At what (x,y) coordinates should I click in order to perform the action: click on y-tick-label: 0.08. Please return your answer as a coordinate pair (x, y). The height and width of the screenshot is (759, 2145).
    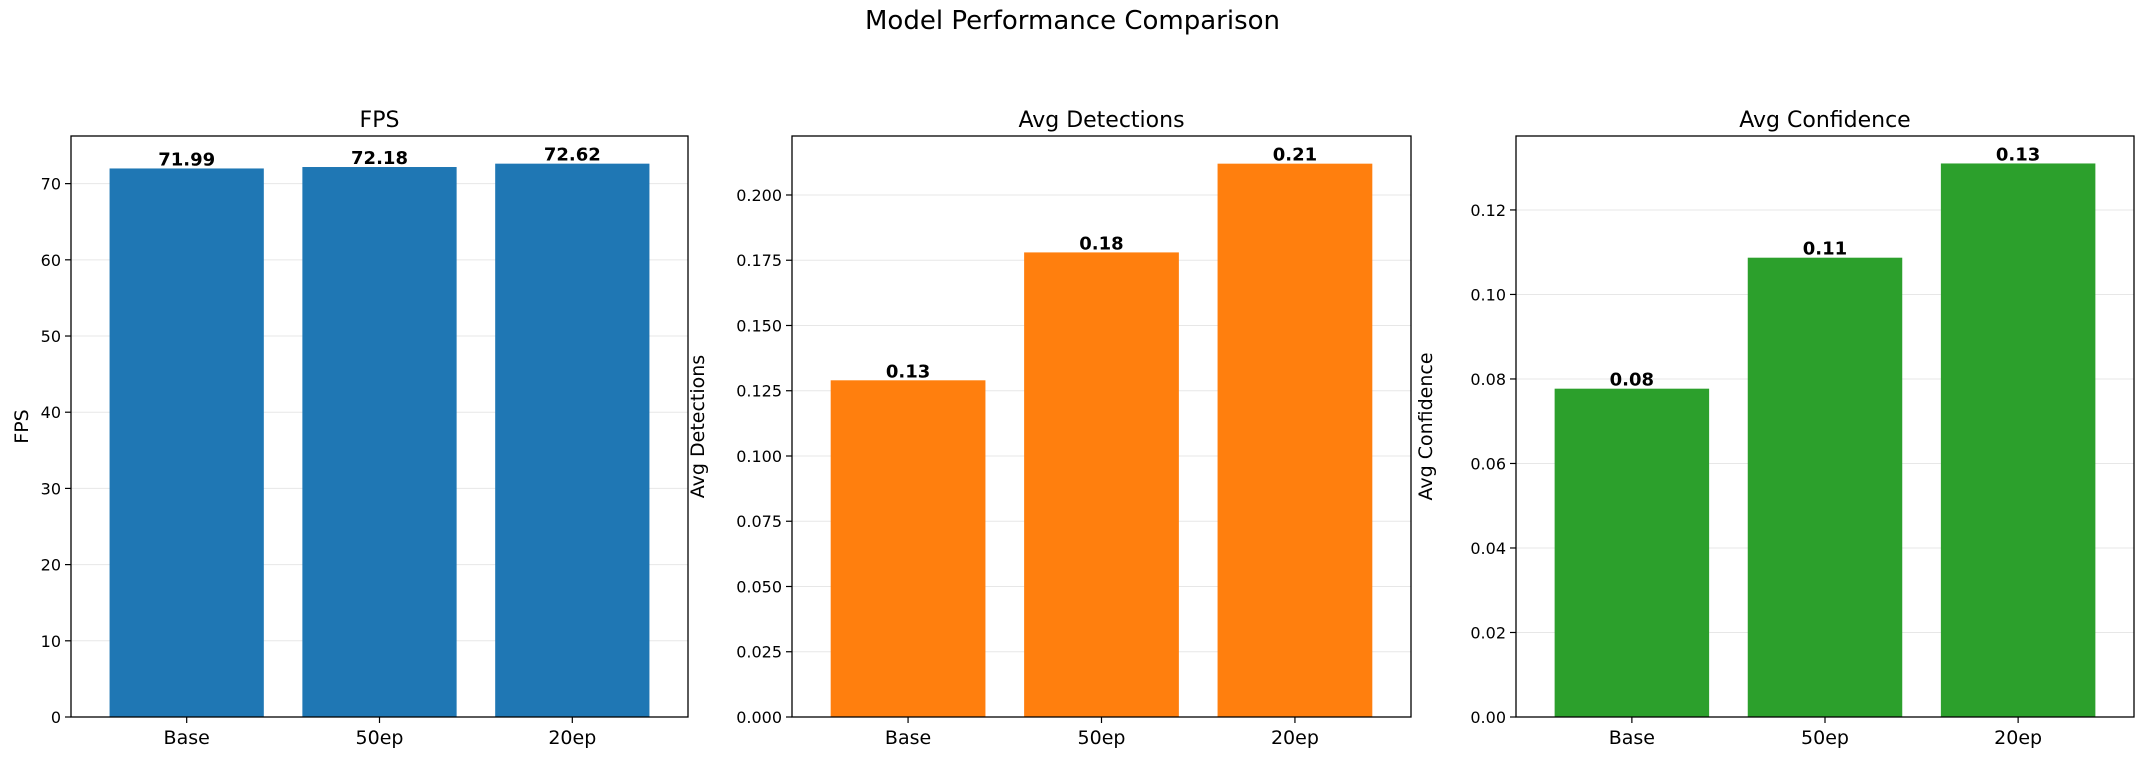
    Looking at the image, I should click on (1488, 379).